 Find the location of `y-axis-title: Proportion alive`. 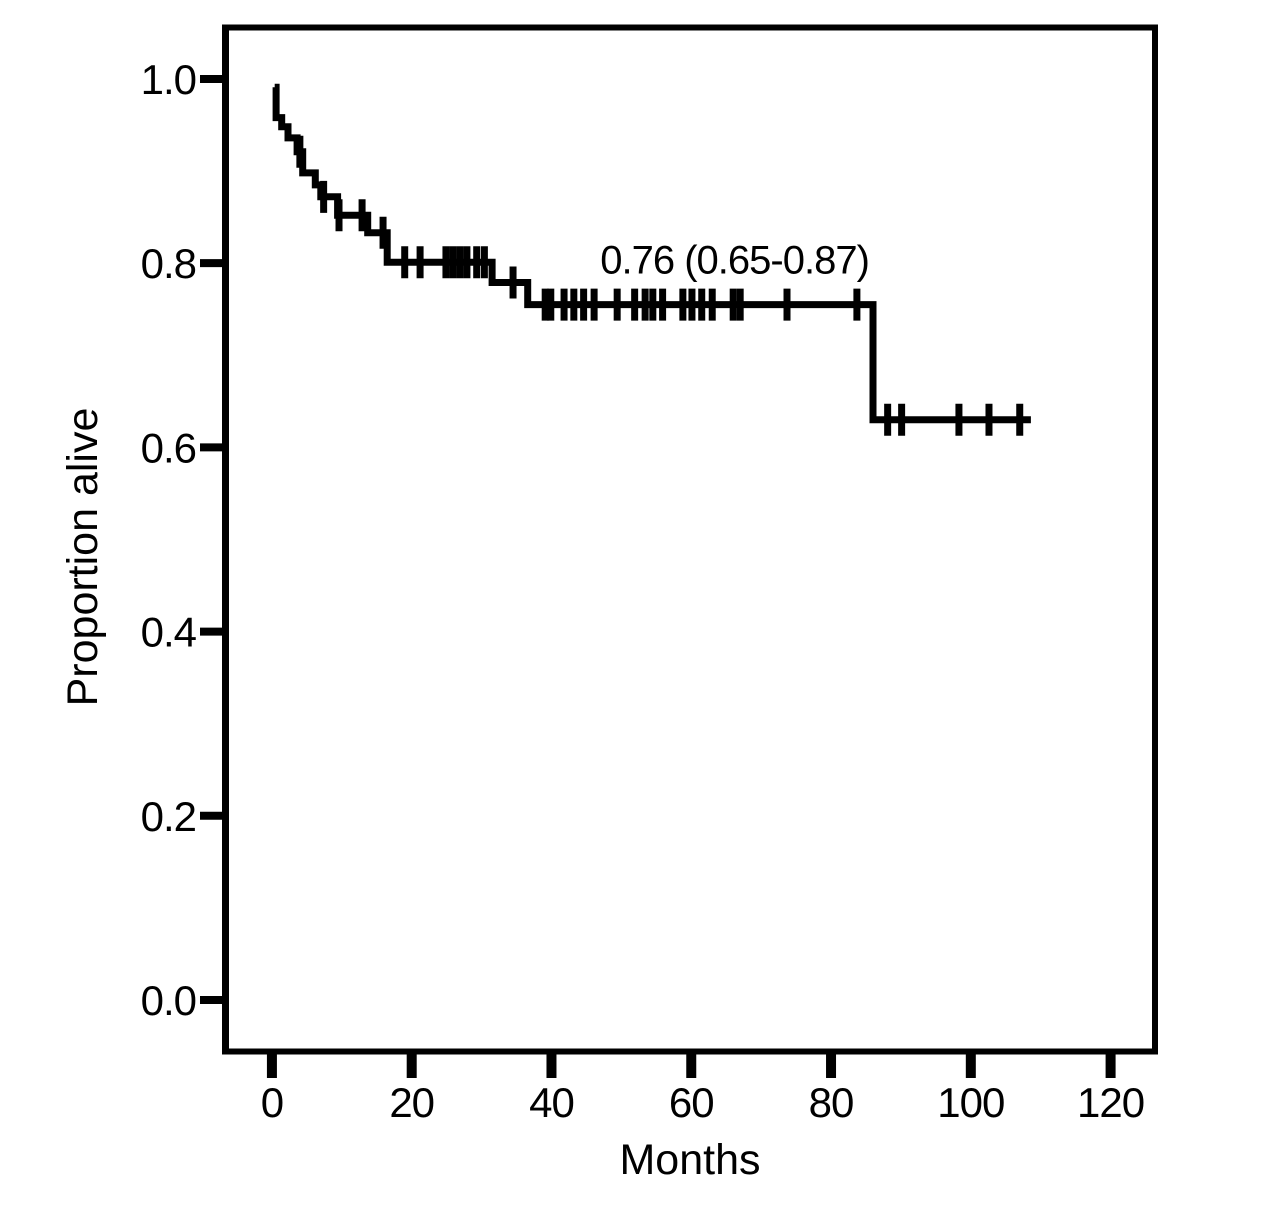

y-axis-title: Proportion alive is located at coordinates (83, 557).